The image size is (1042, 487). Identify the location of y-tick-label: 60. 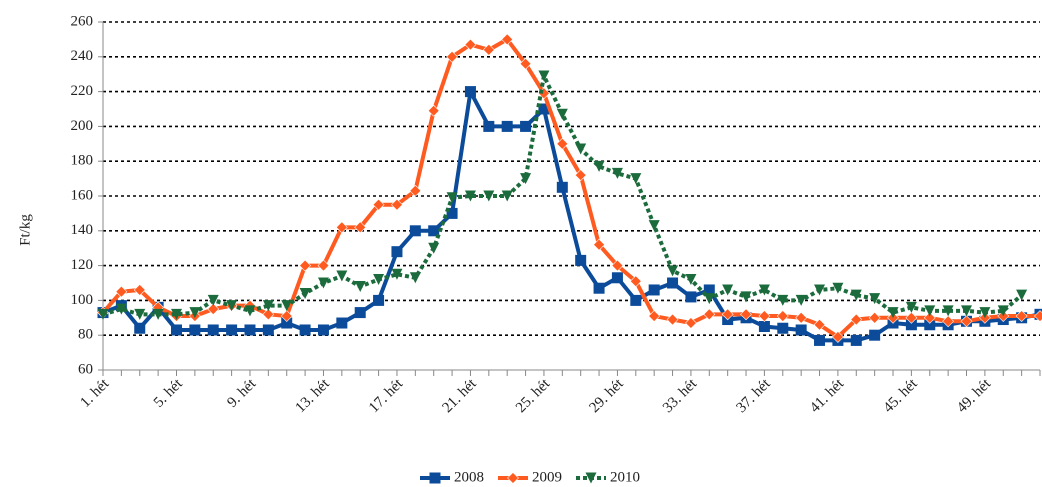
(85, 369).